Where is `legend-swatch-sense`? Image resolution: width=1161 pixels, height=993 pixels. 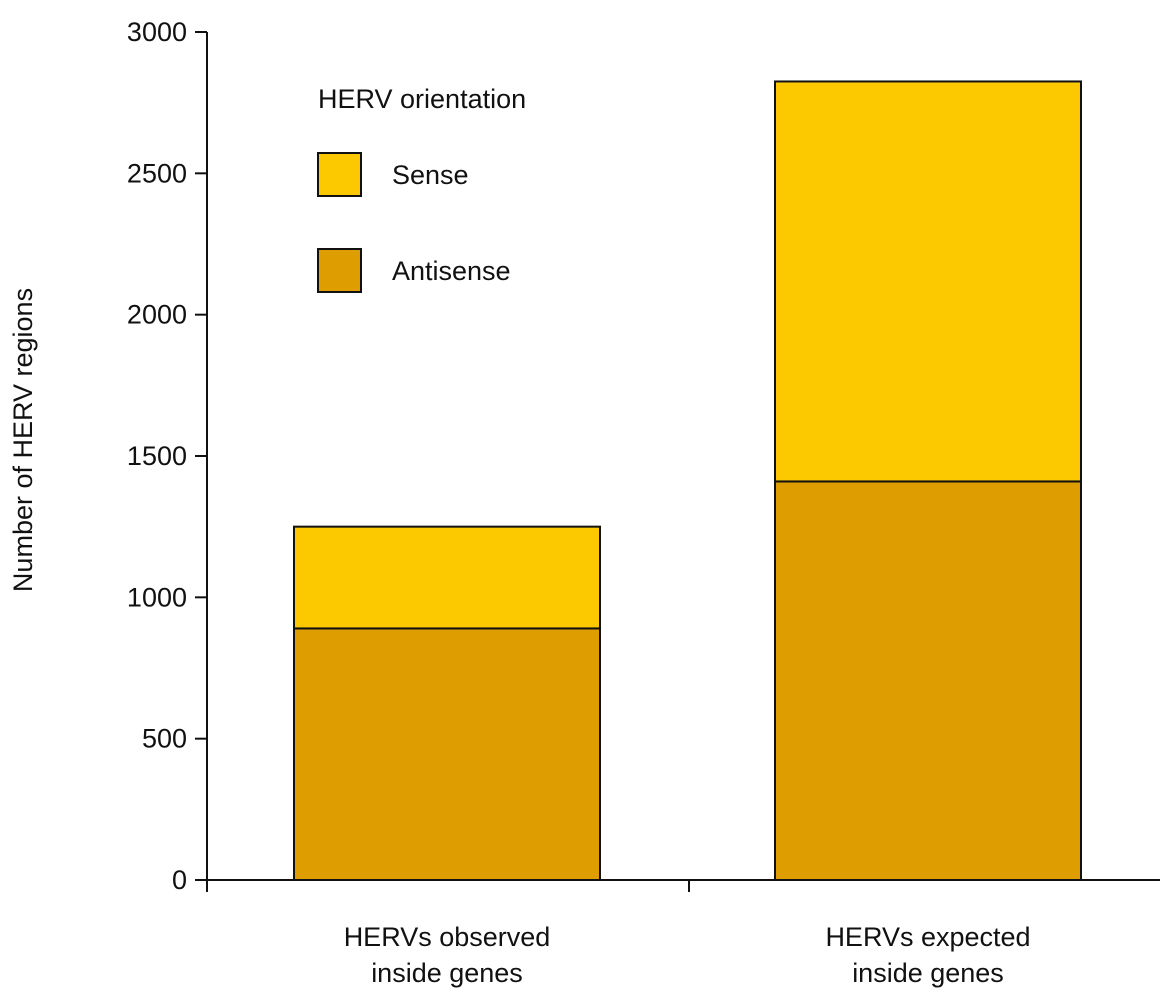 legend-swatch-sense is located at coordinates (339, 174).